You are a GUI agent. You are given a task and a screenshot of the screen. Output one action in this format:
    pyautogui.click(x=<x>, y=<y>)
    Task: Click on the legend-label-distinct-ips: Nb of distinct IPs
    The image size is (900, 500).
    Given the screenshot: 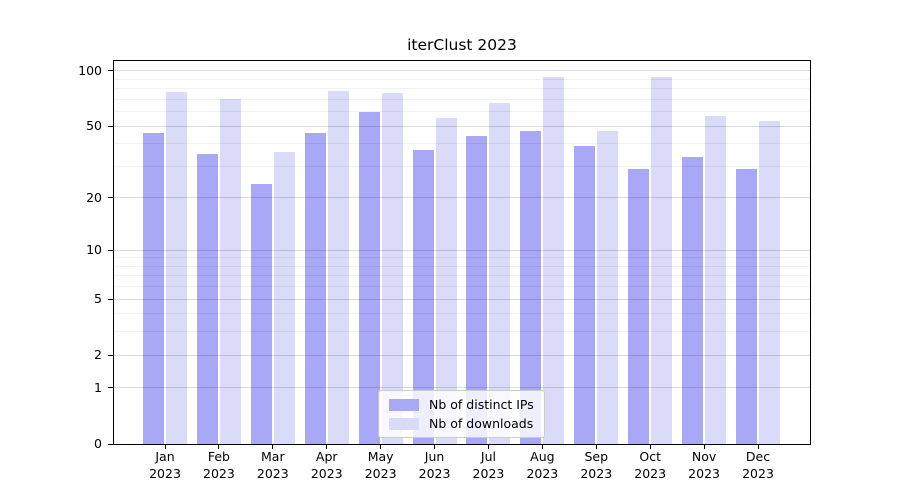 What is the action you would take?
    pyautogui.click(x=481, y=404)
    